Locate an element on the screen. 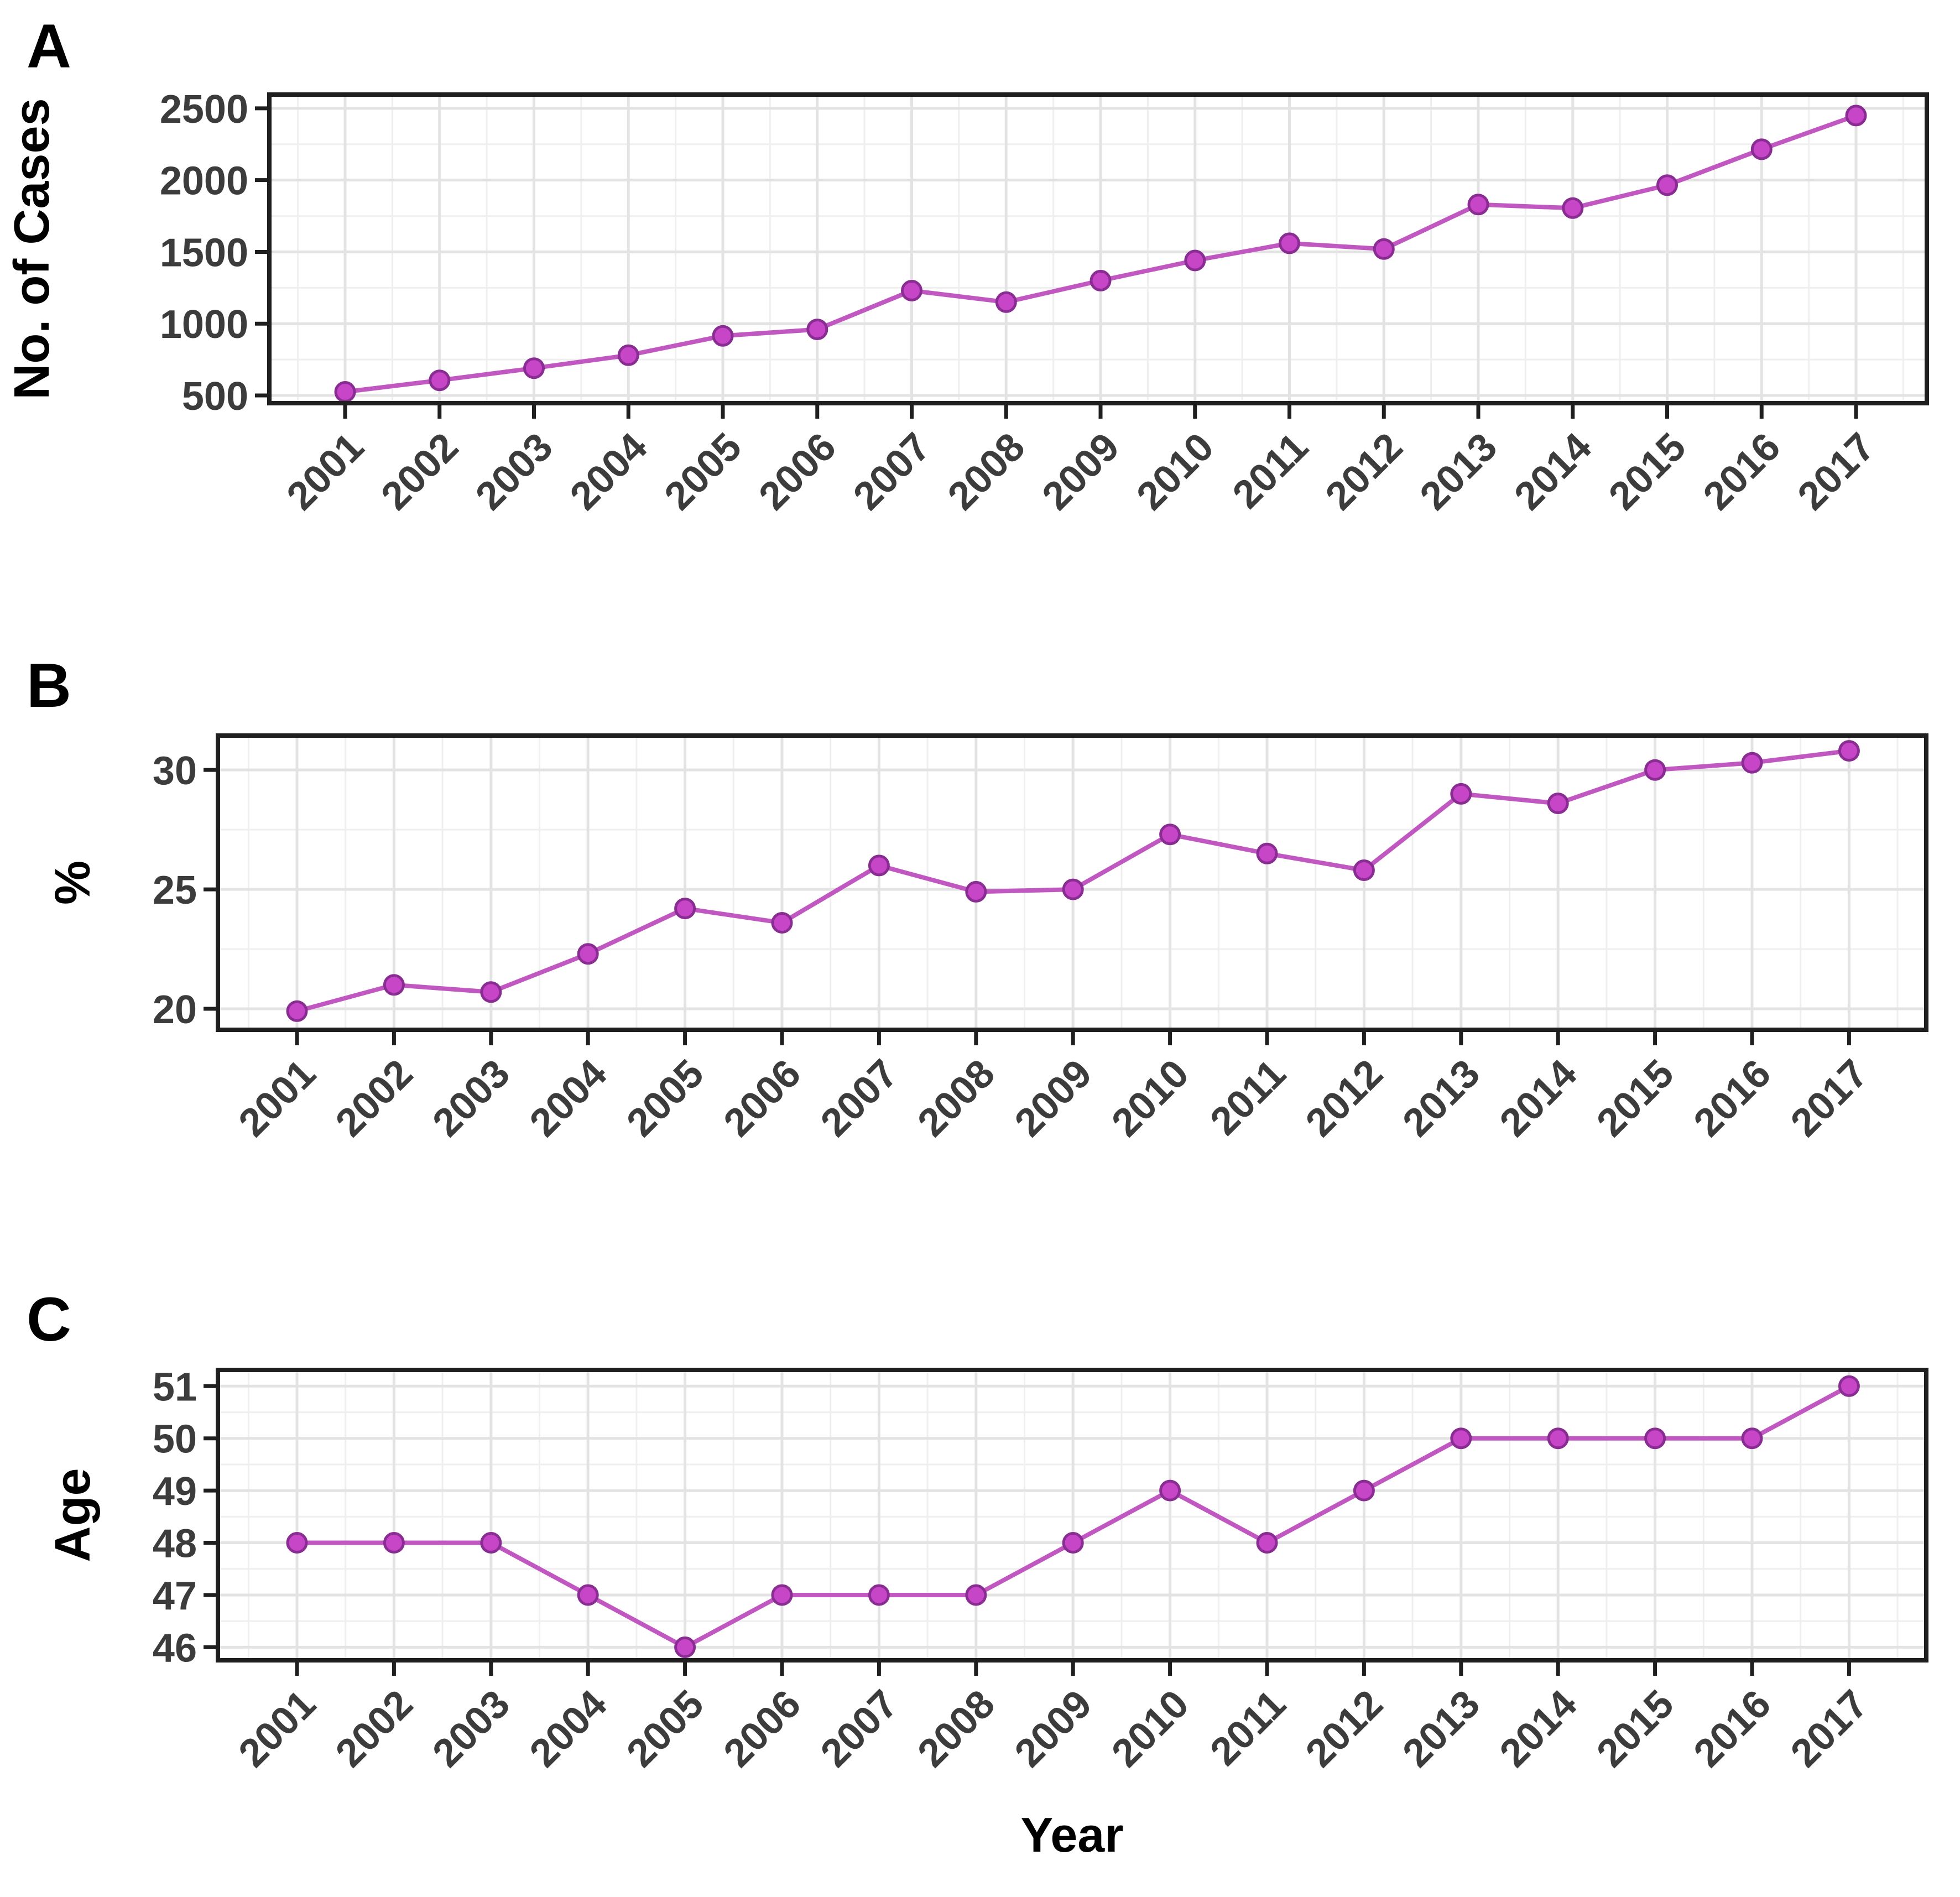 This screenshot has width=1960, height=1897. y-tick-label: 30 is located at coordinates (175, 771).